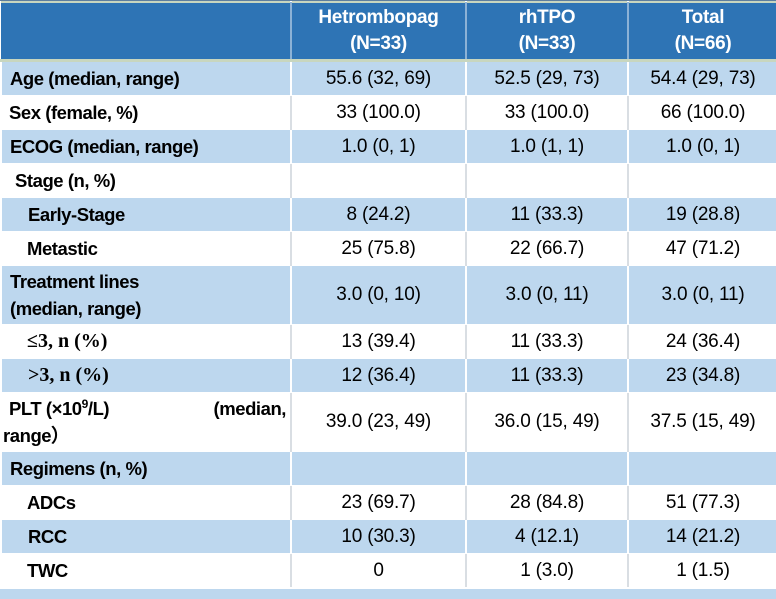  What do you see at coordinates (378, 248) in the screenshot?
I see `cell-value: 25 (75.8)` at bounding box center [378, 248].